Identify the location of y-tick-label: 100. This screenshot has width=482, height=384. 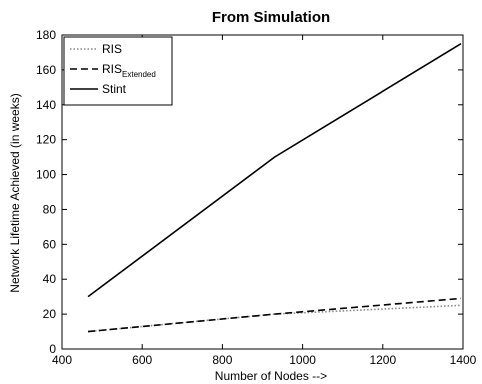
(46, 175).